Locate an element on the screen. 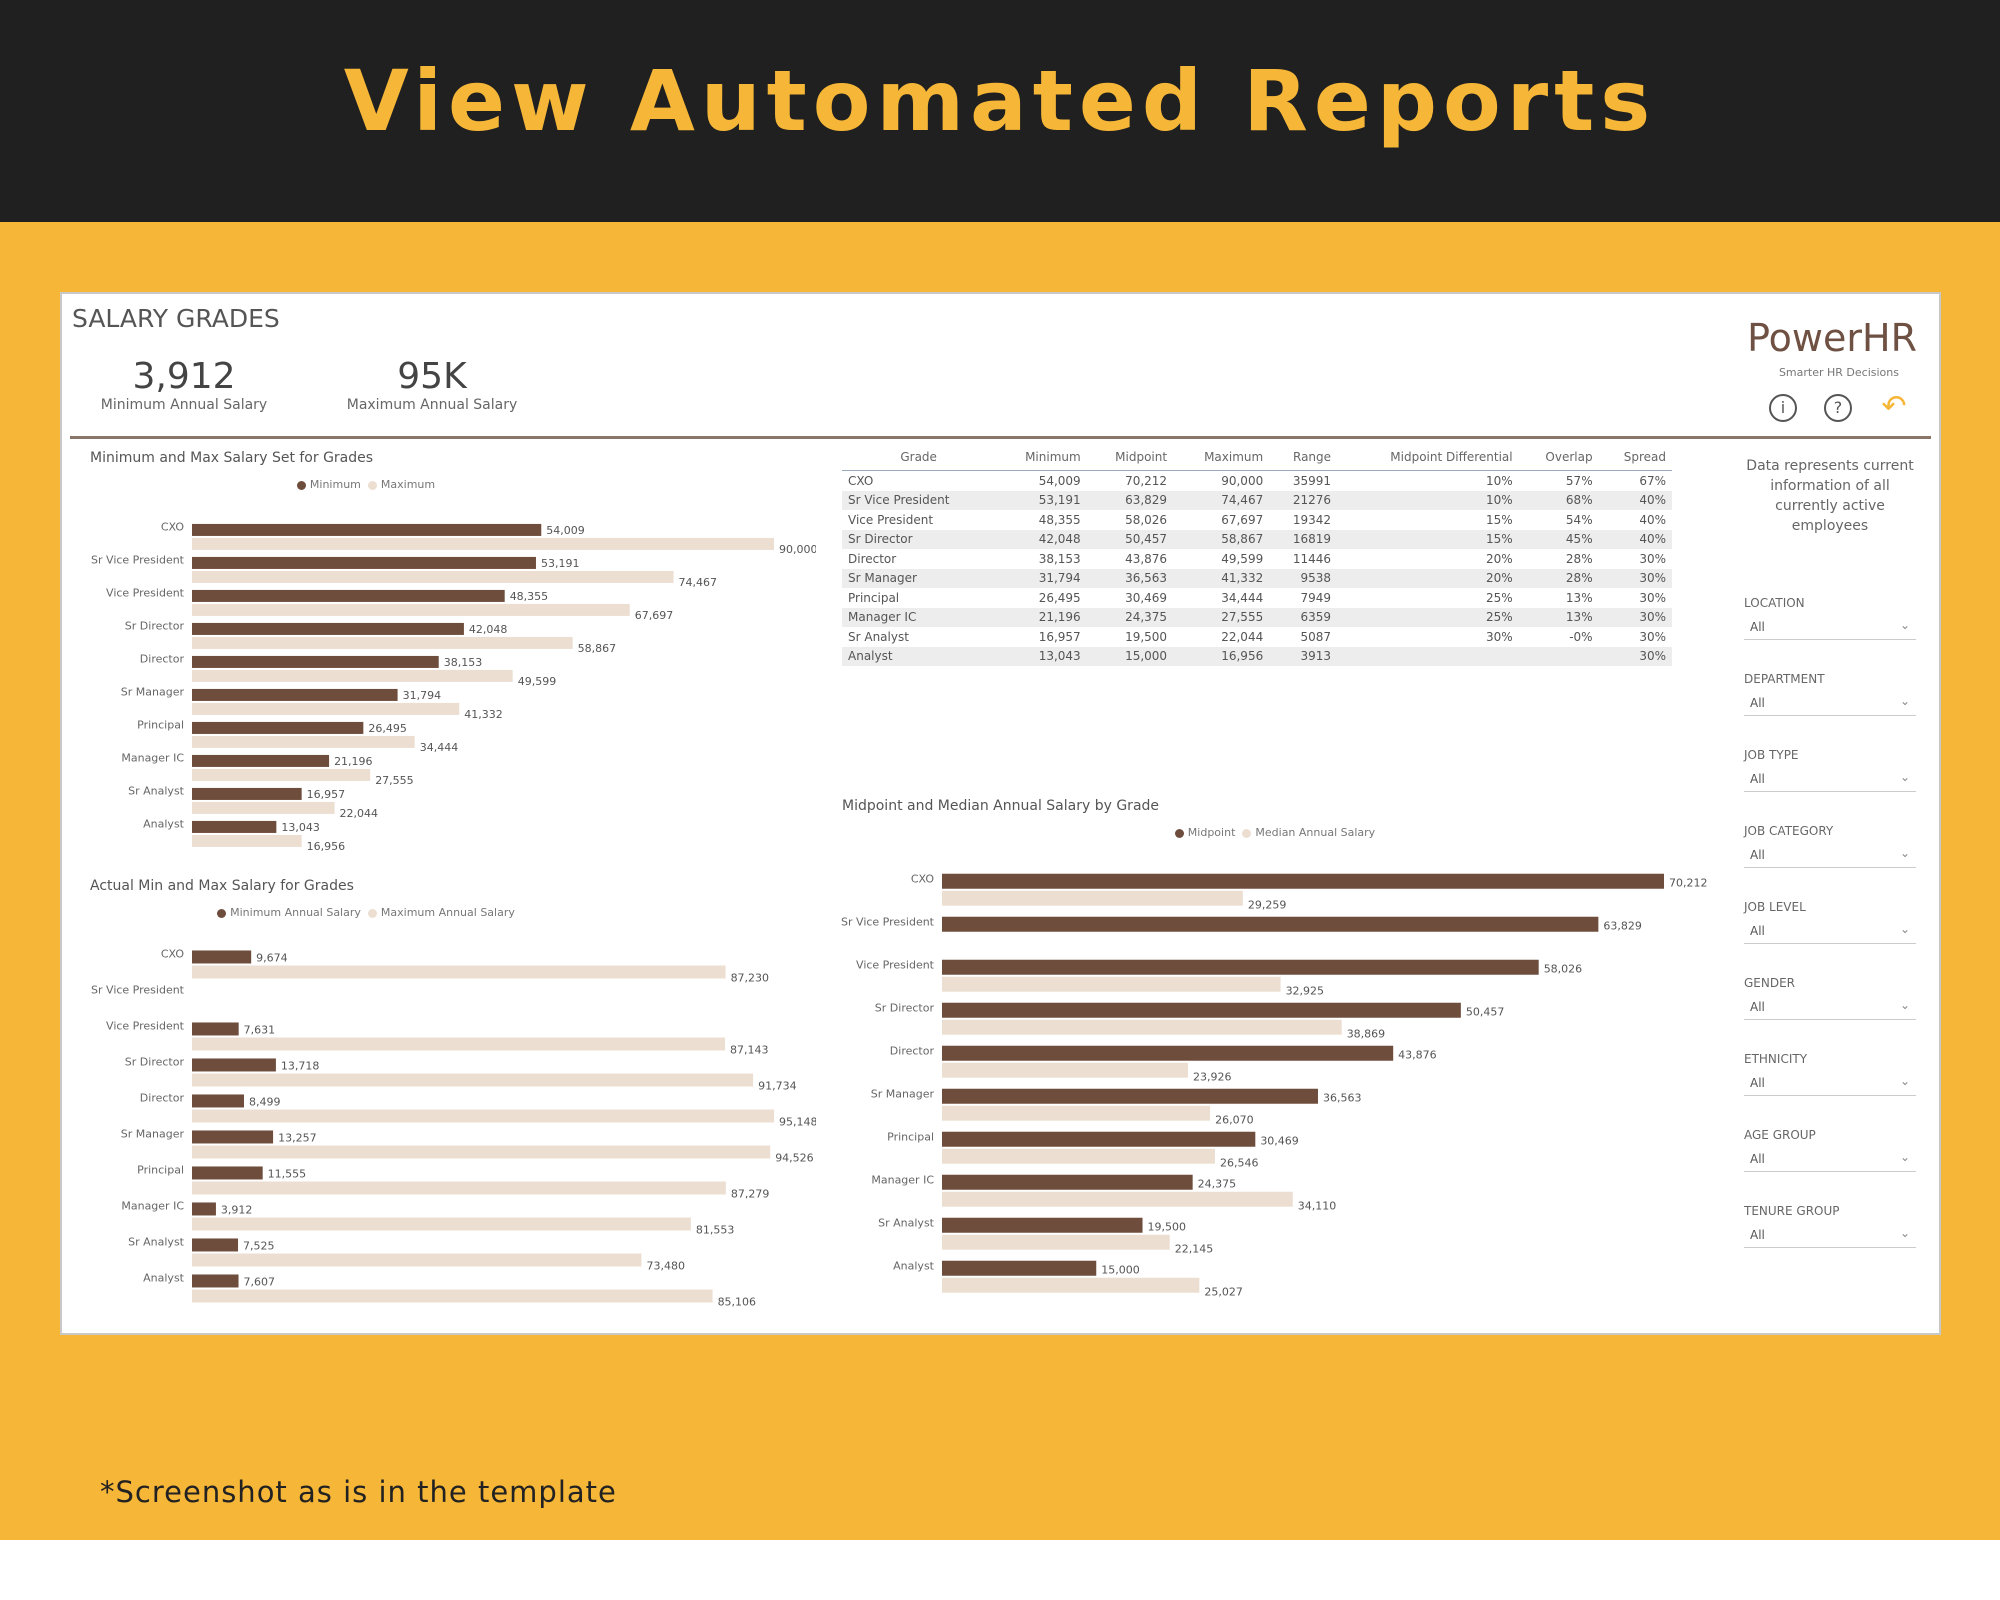  help-icon: ? is located at coordinates (1838, 408).